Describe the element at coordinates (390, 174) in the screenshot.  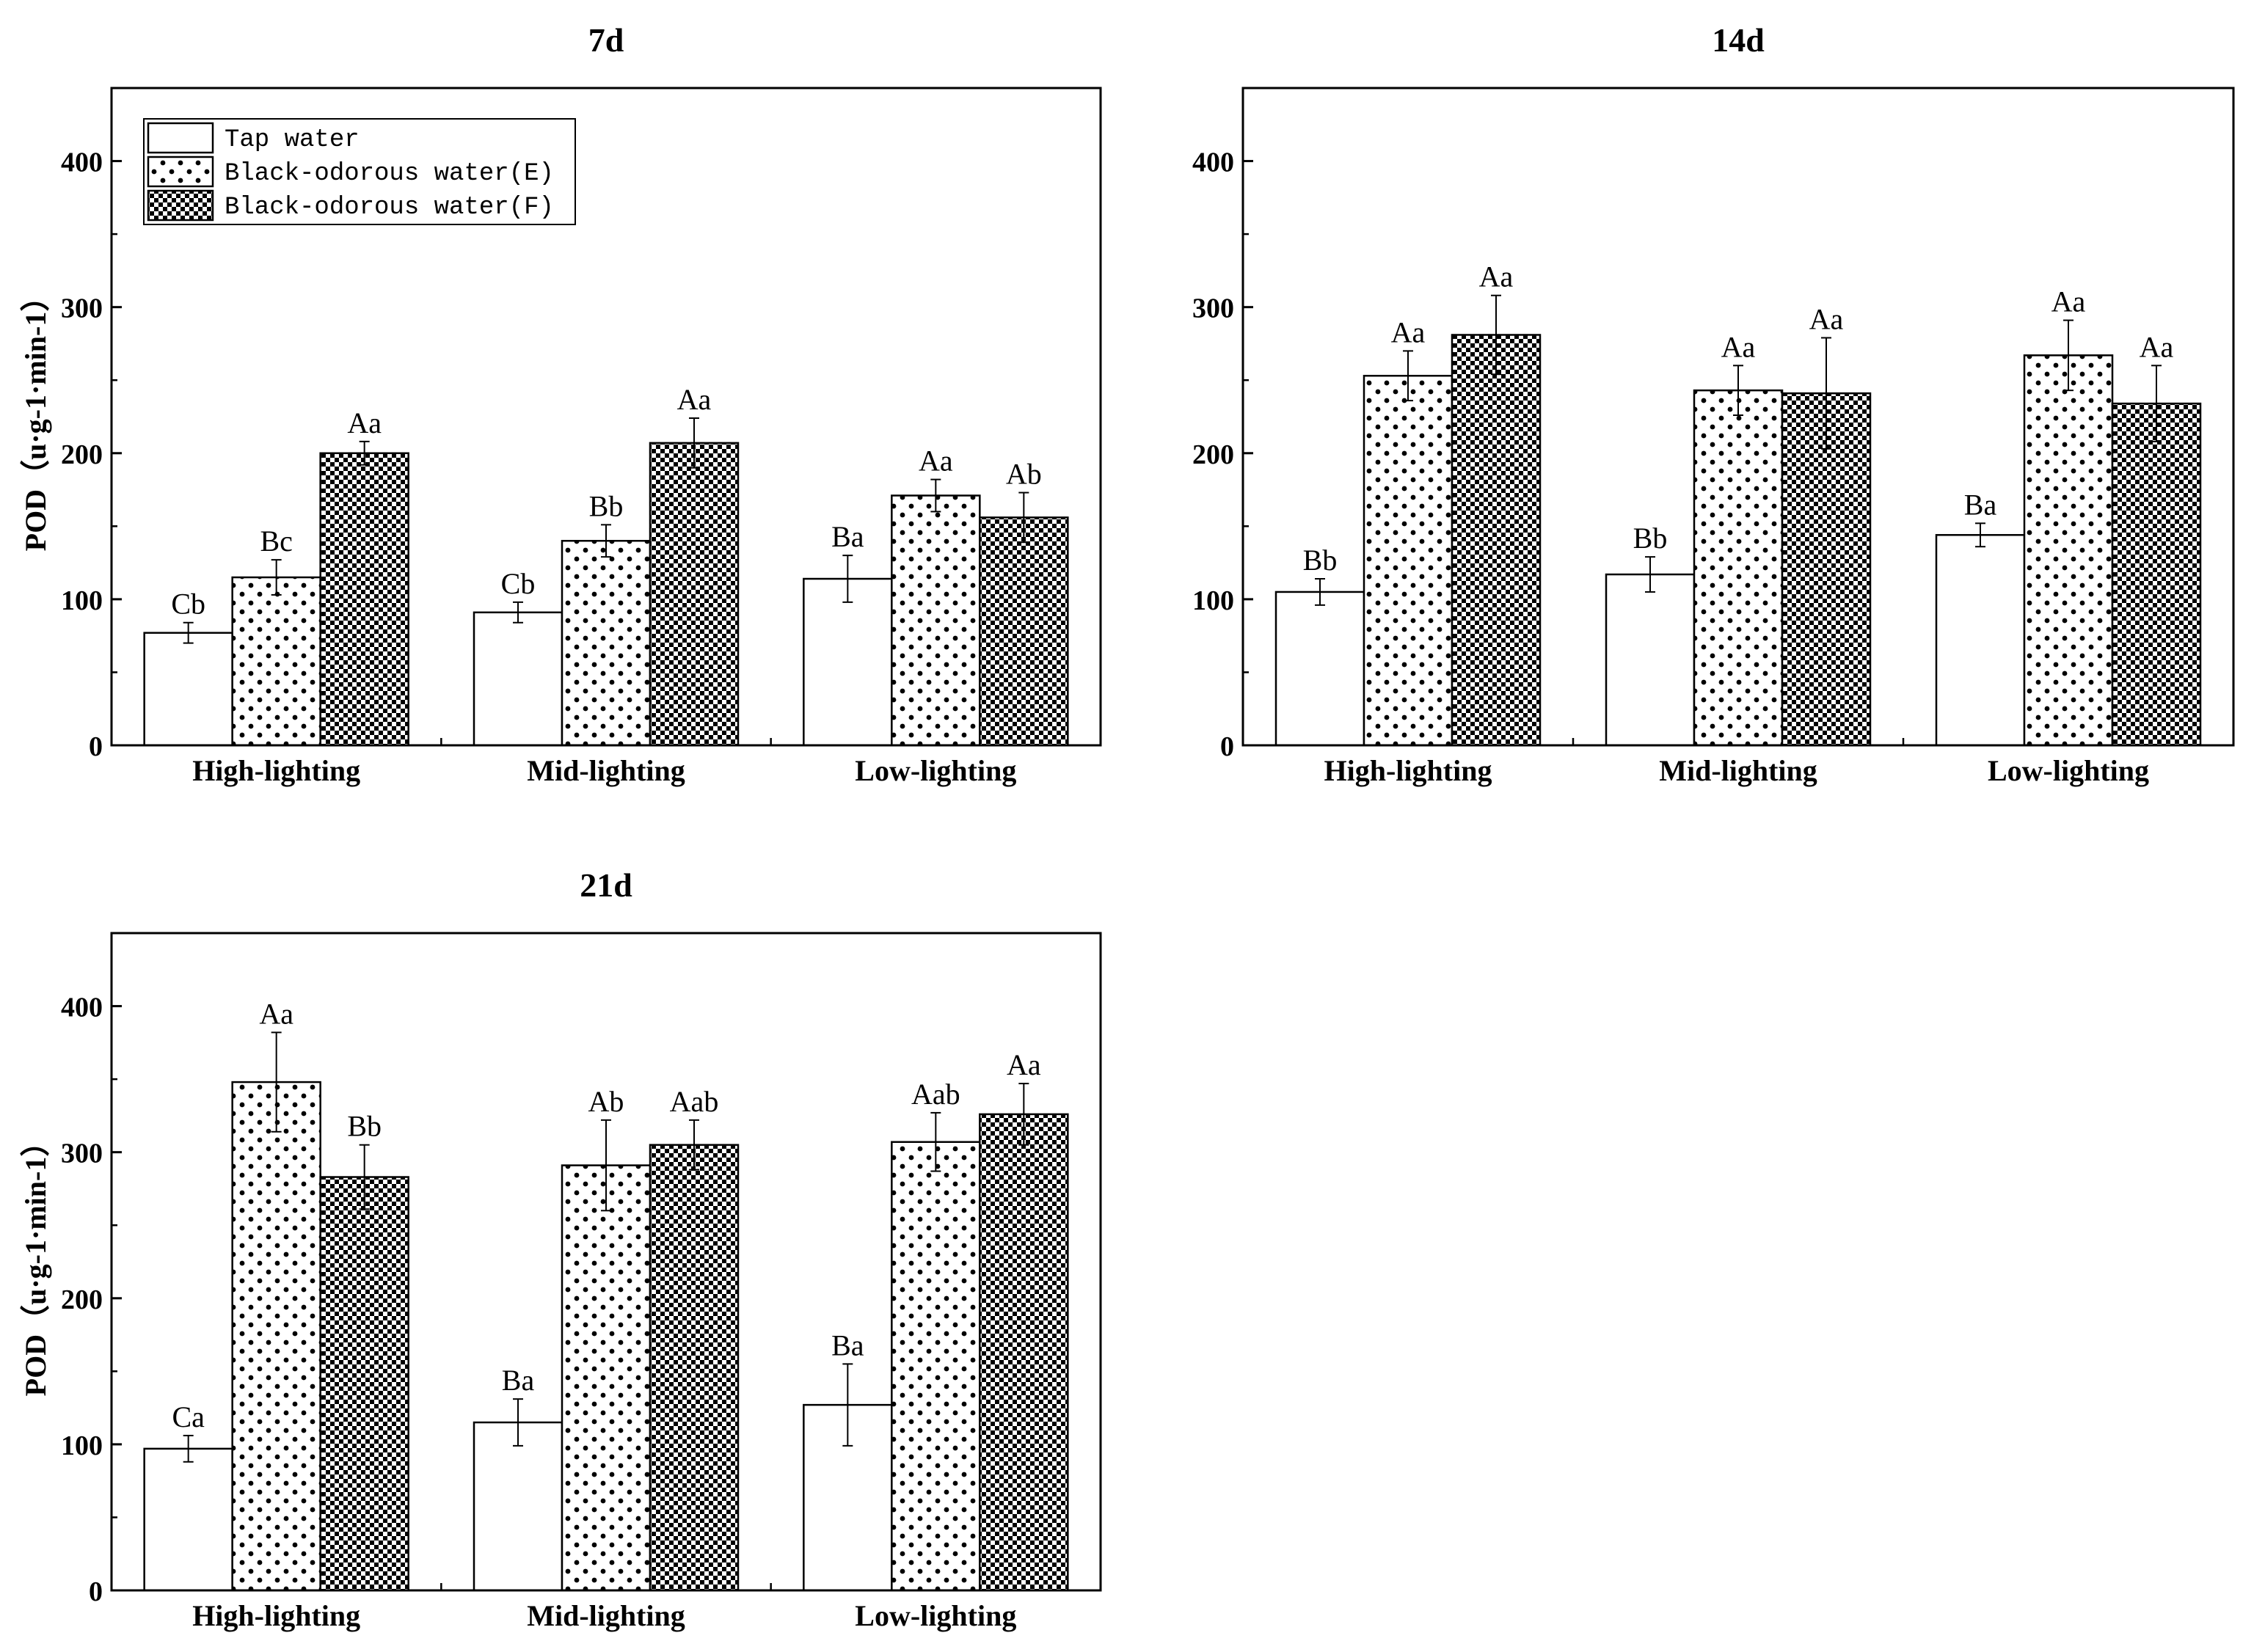
I see `legend-label: Black-odorous water(E)` at that location.